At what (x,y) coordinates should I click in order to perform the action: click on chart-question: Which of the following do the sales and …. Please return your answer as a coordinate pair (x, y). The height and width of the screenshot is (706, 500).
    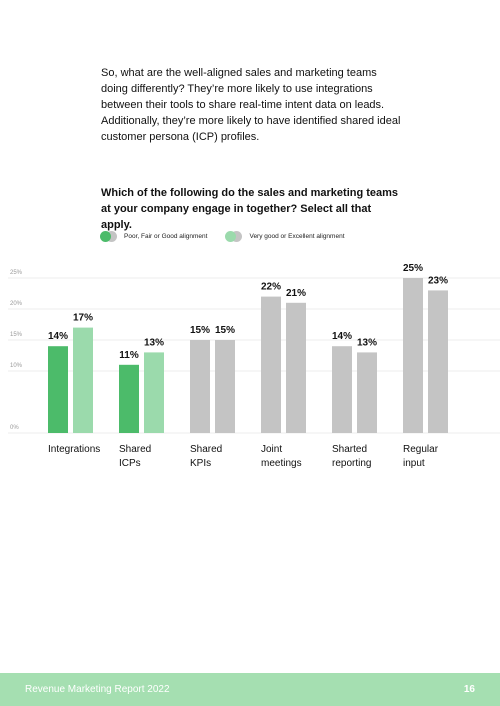
    Looking at the image, I should click on (250, 209).